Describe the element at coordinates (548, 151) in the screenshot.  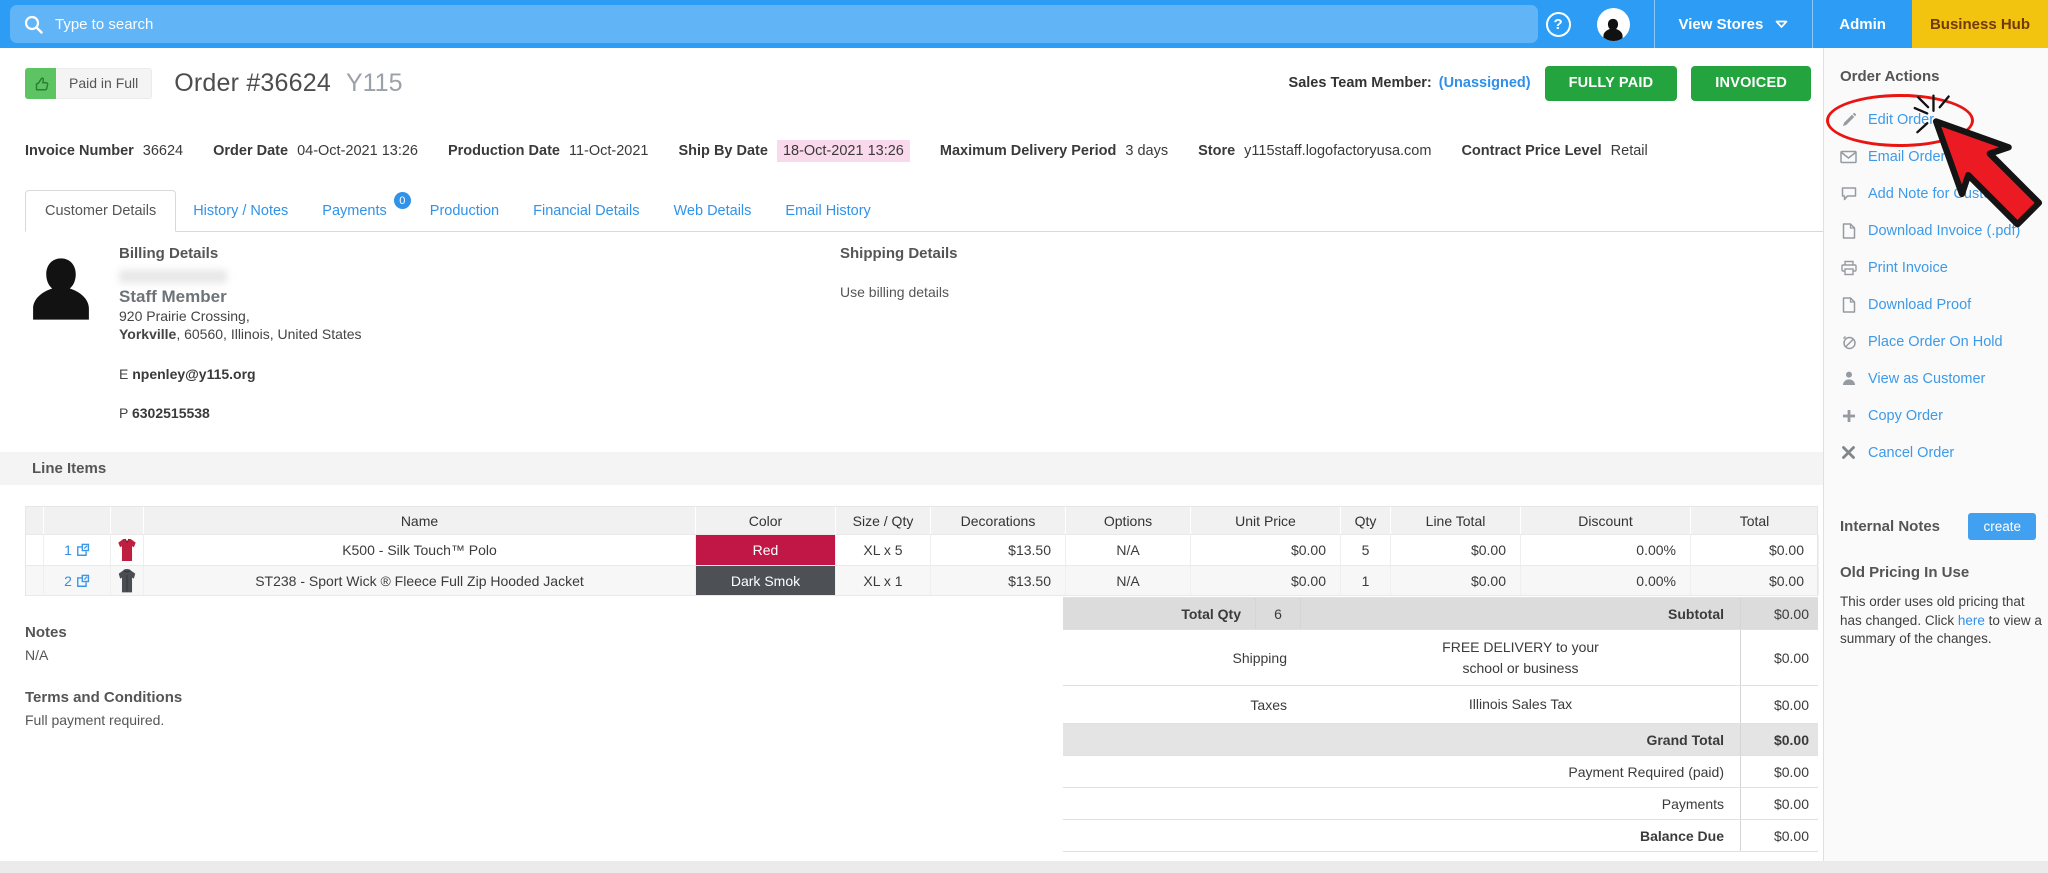
I see `meta-production-date: Production Date 11-Oct-2021` at that location.